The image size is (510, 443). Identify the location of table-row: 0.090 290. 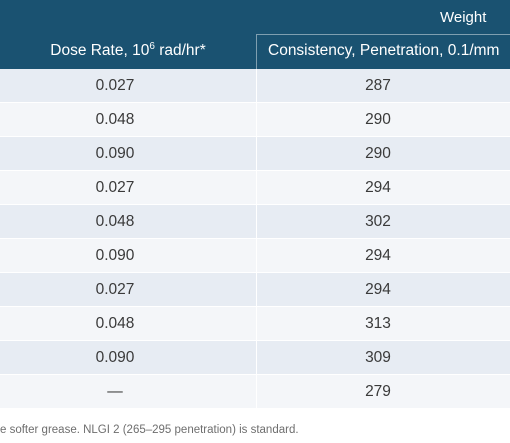
(255, 154).